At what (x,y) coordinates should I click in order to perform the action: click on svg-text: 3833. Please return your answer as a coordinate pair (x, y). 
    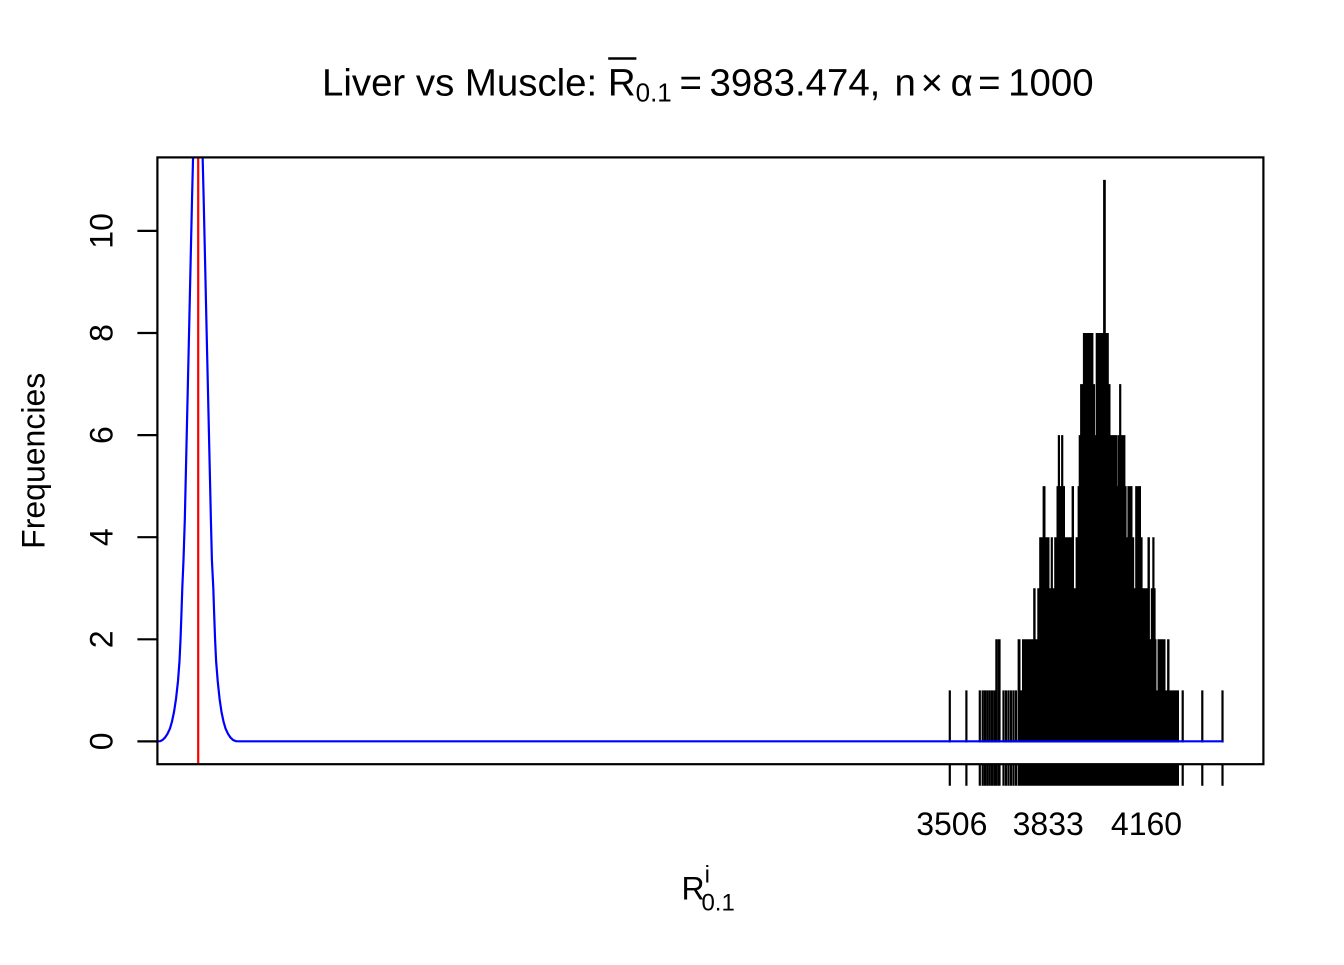
    Looking at the image, I should click on (1048, 824).